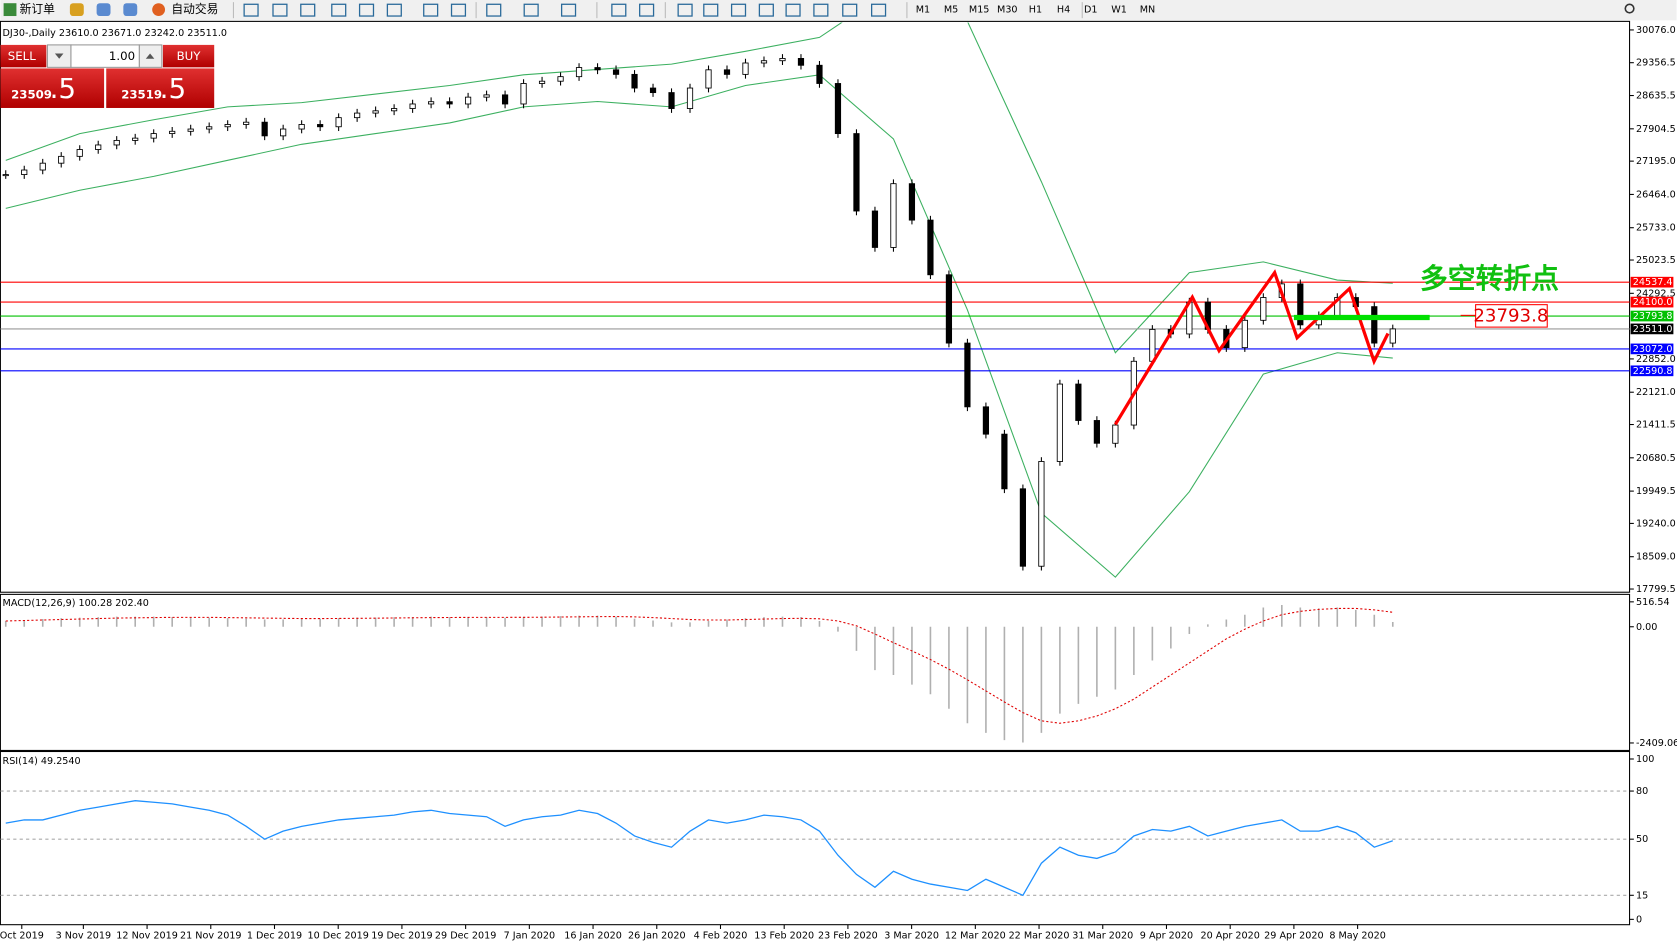 The height and width of the screenshot is (945, 1677). What do you see at coordinates (530, 935) in the screenshot?
I see `x-tick-label: 7 Jan 2020` at bounding box center [530, 935].